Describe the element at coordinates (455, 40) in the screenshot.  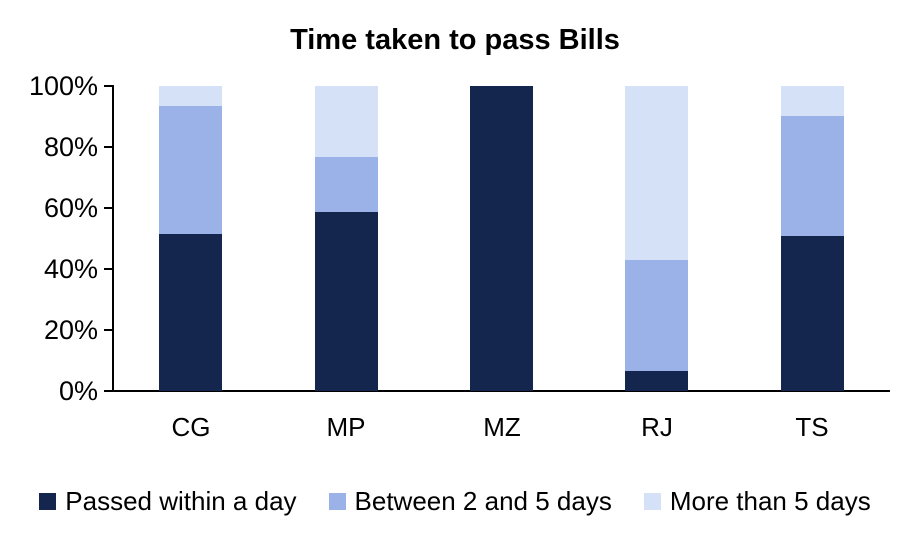
I see `chart-title: Time taken to pass Bills` at that location.